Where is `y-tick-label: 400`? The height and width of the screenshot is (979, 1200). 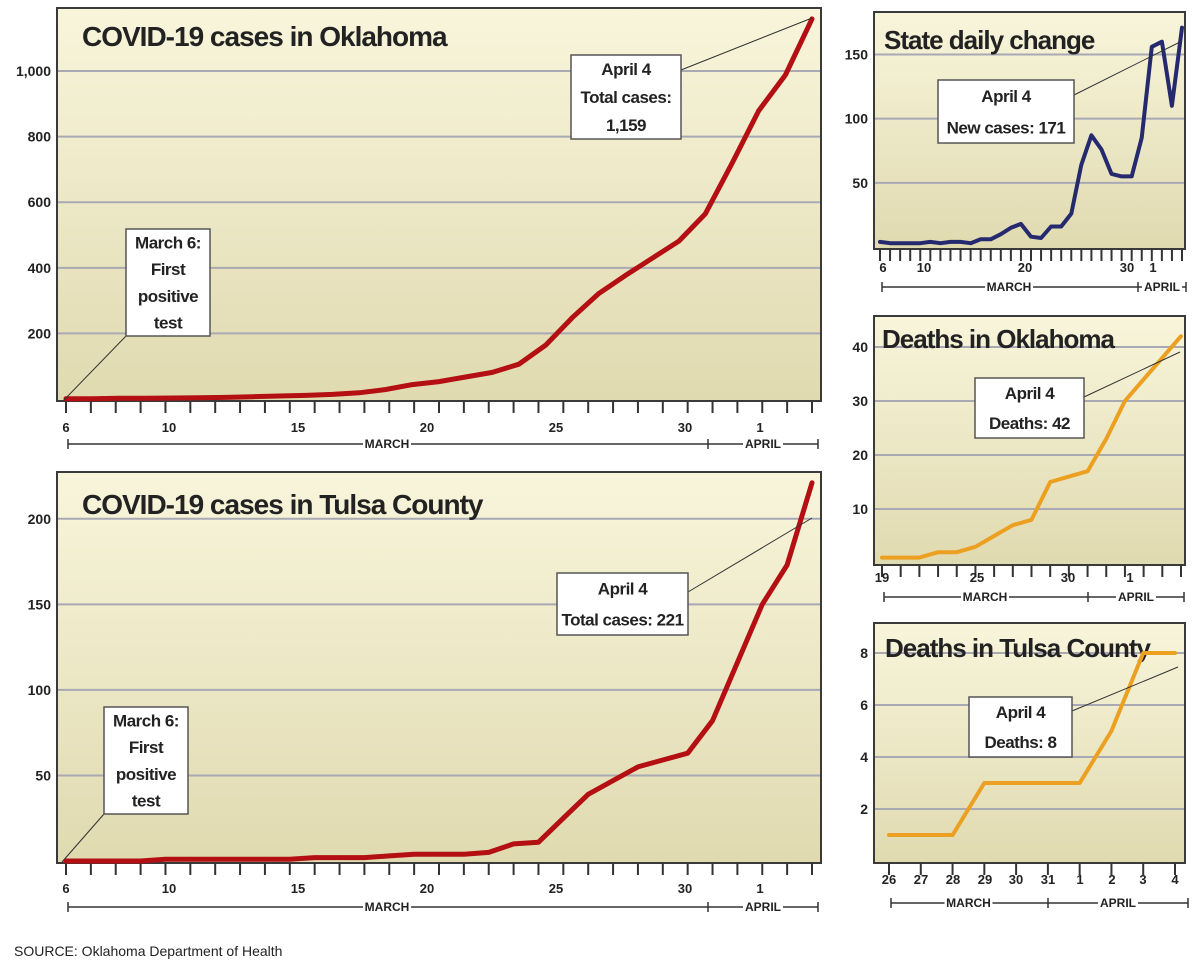 y-tick-label: 400 is located at coordinates (40, 268).